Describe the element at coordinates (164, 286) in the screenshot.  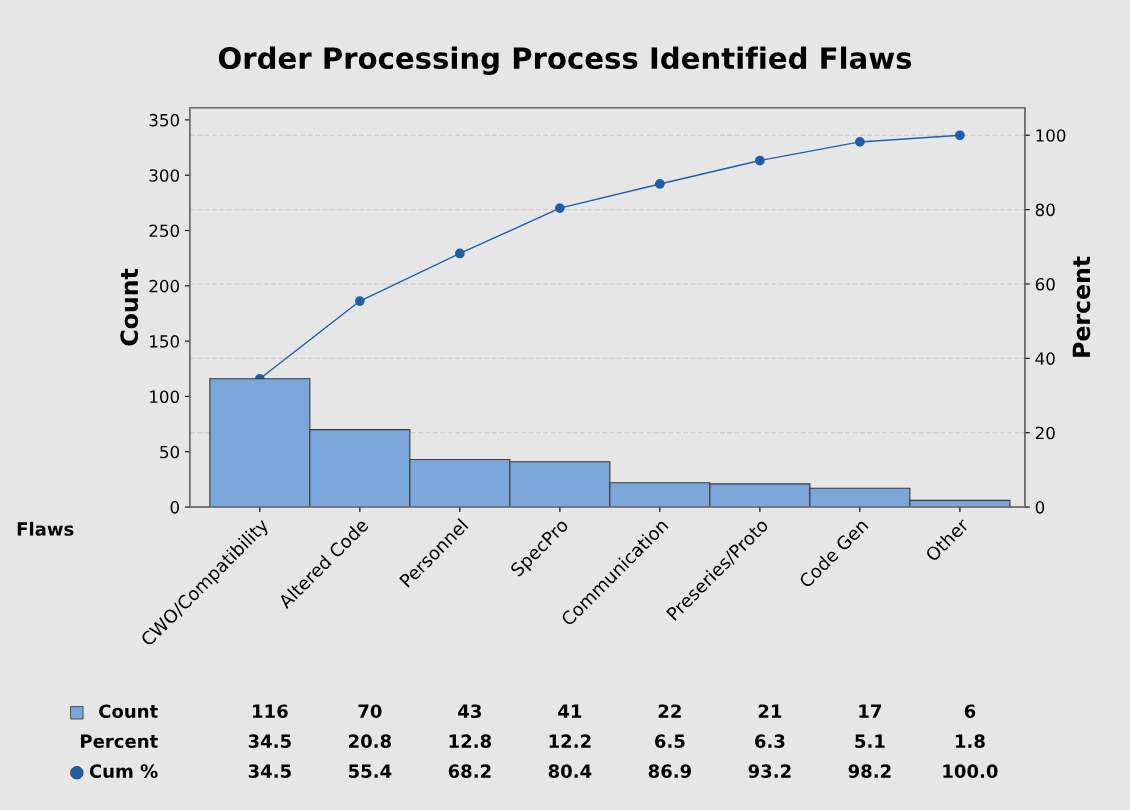
I see `y-tick-label: 200` at that location.